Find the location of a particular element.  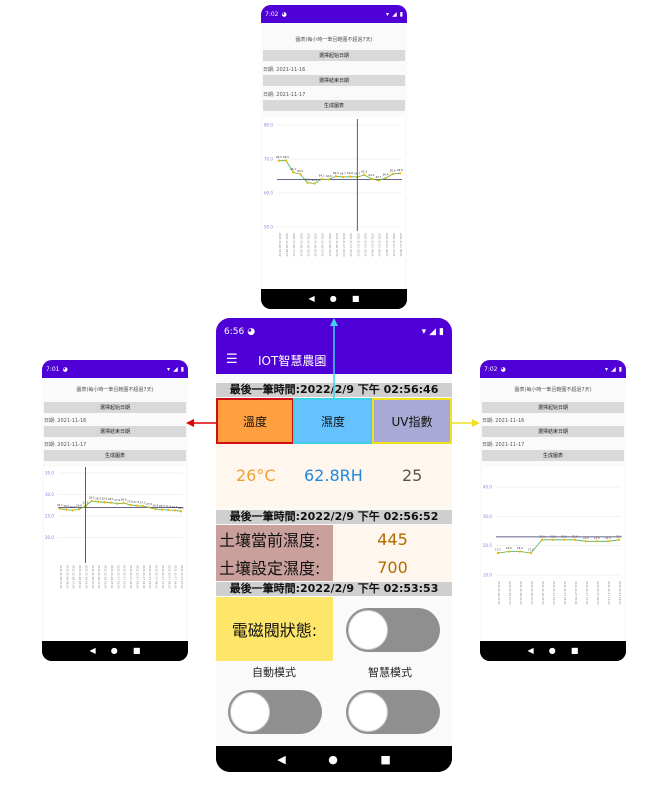

auto-mode-toggle is located at coordinates (275, 712).